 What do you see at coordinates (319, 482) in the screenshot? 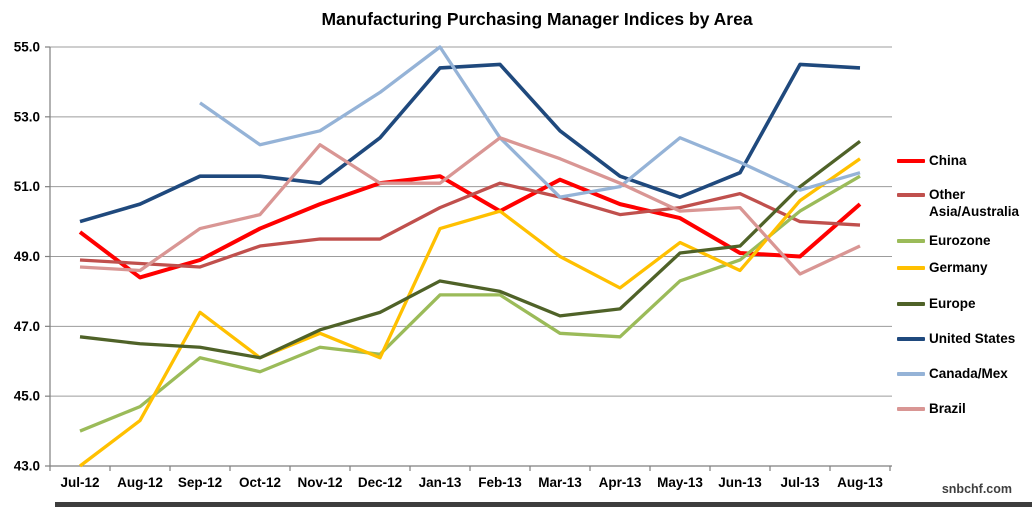
I see `x-tick-label: Nov-12` at bounding box center [319, 482].